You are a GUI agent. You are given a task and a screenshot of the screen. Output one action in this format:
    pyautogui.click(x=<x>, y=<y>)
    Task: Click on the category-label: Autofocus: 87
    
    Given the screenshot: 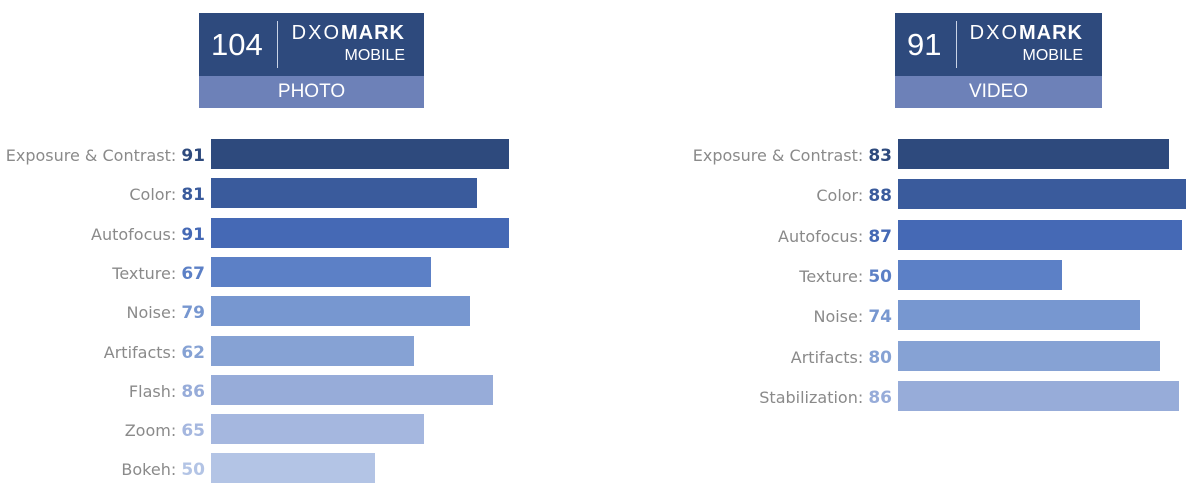 What is the action you would take?
    pyautogui.click(x=835, y=236)
    